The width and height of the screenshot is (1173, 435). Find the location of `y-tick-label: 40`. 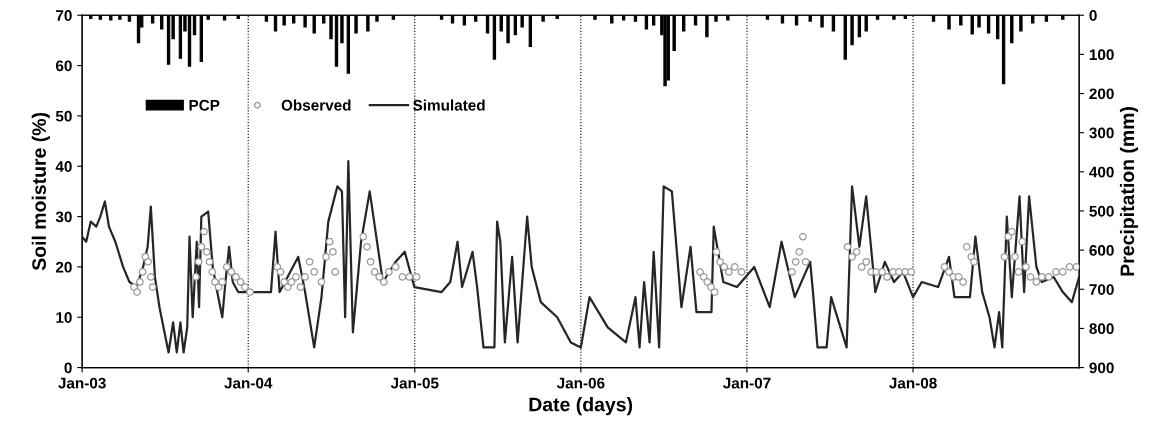

y-tick-label: 40 is located at coordinates (63, 166).